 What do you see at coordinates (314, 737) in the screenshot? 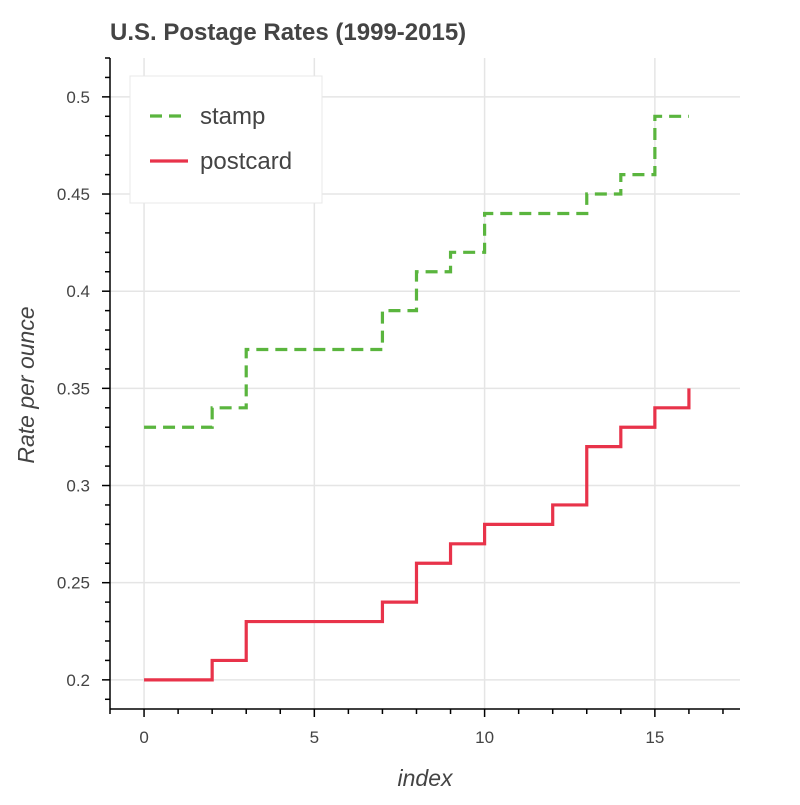
I see `x-tick-label: 5` at bounding box center [314, 737].